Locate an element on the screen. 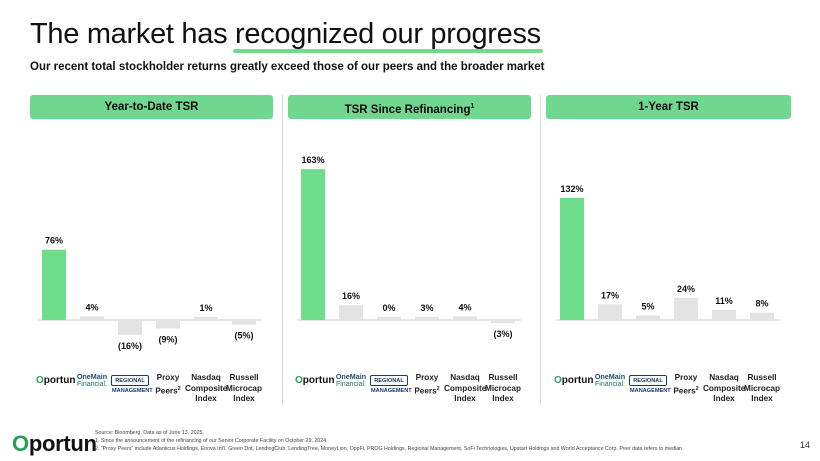 This screenshot has height=461, width=820. data-label-oportun: 76% is located at coordinates (54, 241).